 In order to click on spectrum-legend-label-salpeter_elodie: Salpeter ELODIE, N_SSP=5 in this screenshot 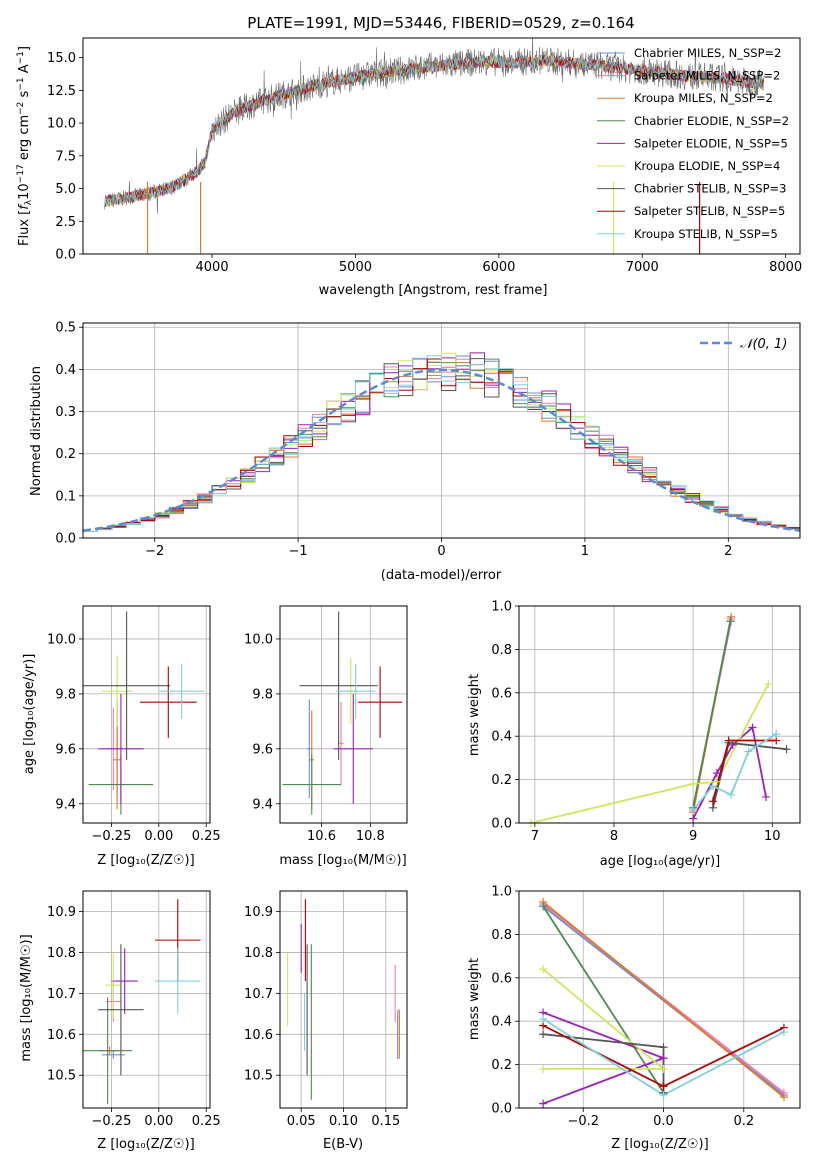, I will do `click(711, 143)`.